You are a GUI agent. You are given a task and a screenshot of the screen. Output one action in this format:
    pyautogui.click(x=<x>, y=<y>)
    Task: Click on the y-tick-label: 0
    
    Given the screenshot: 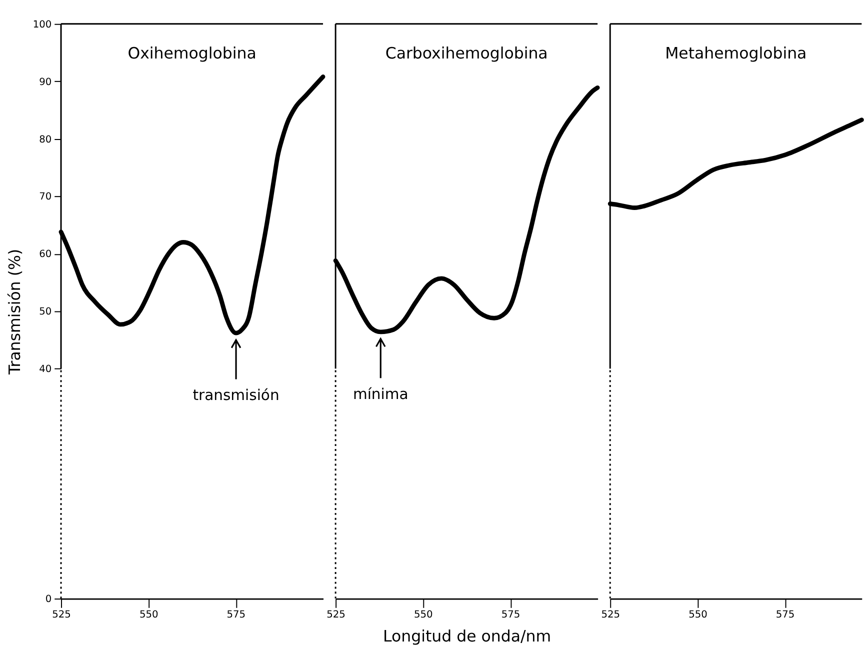 What is the action you would take?
    pyautogui.click(x=48, y=600)
    